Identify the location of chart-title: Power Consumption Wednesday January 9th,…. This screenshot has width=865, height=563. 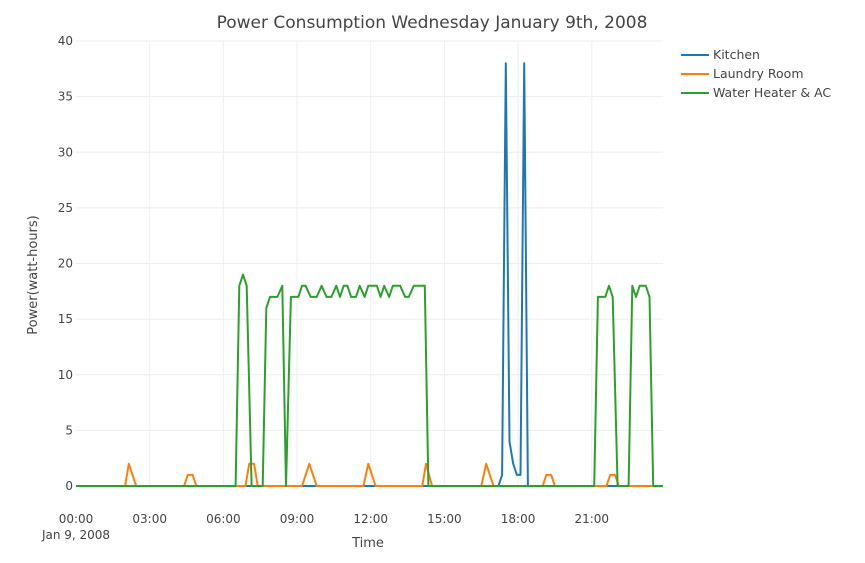
(432, 23).